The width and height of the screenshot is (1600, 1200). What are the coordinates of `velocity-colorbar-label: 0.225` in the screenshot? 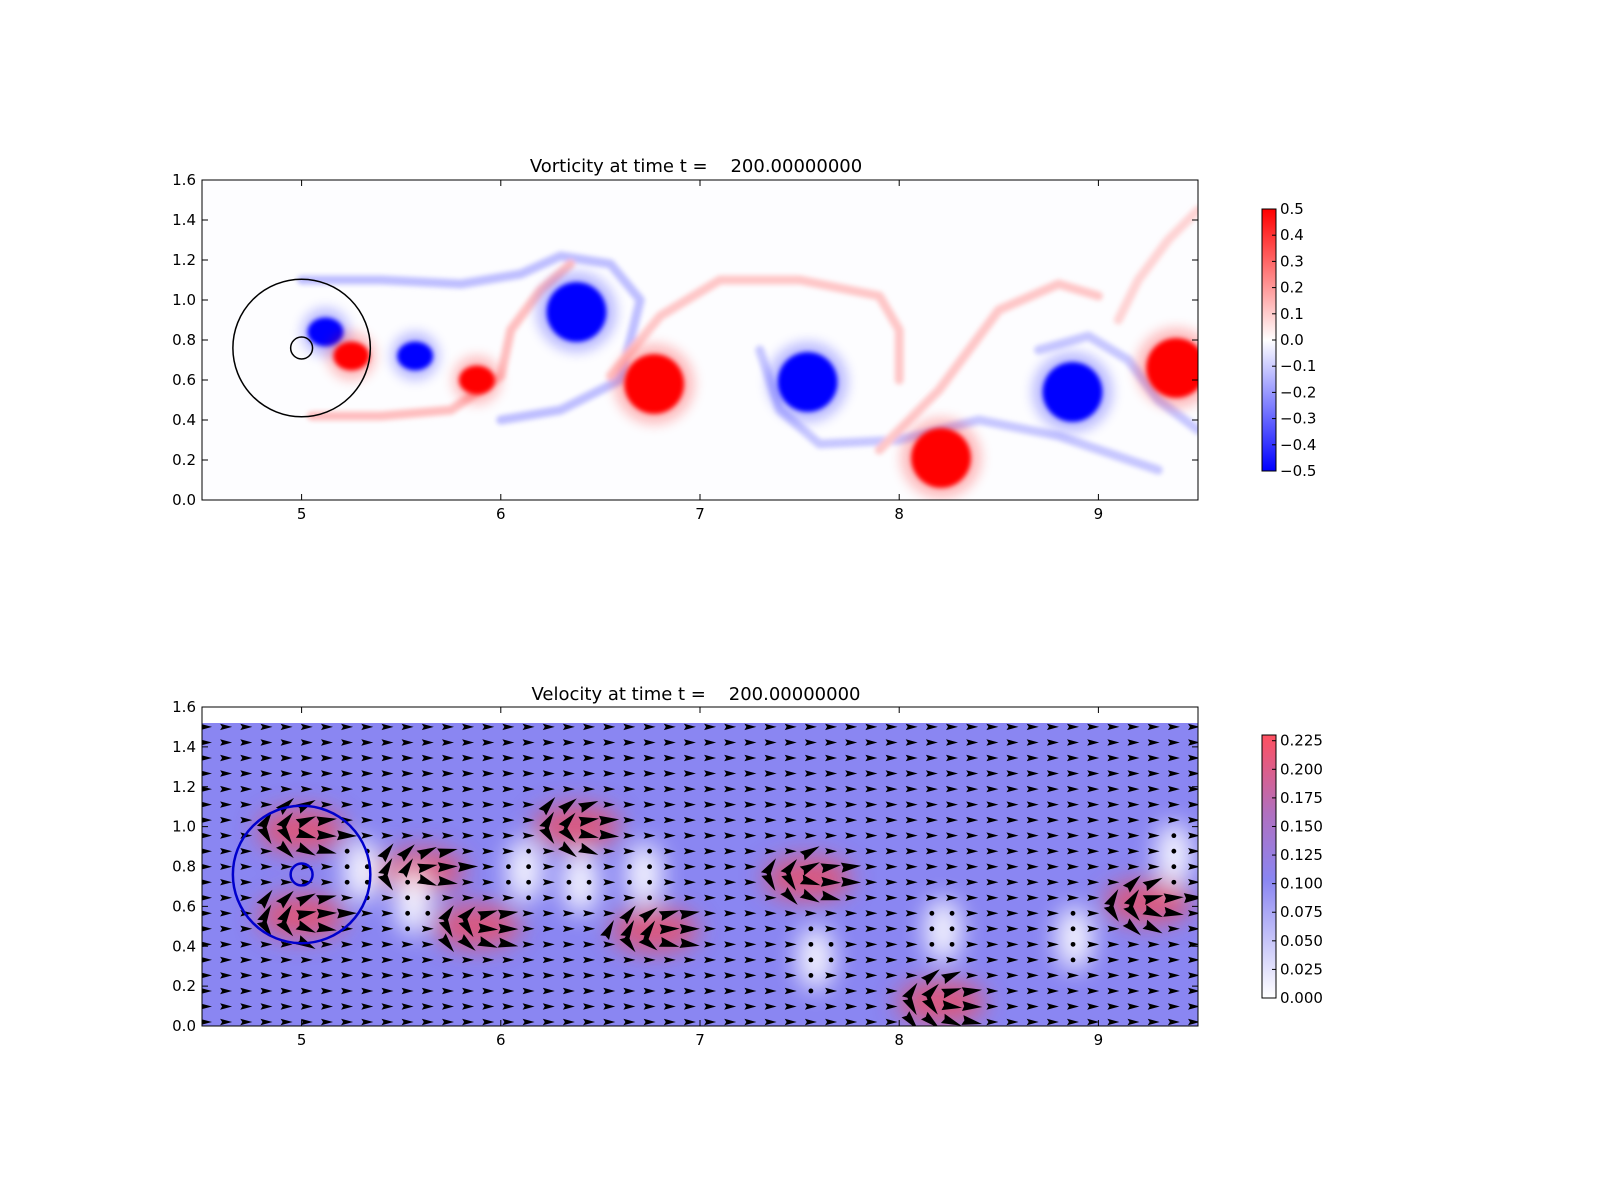 It's located at (1301, 741).